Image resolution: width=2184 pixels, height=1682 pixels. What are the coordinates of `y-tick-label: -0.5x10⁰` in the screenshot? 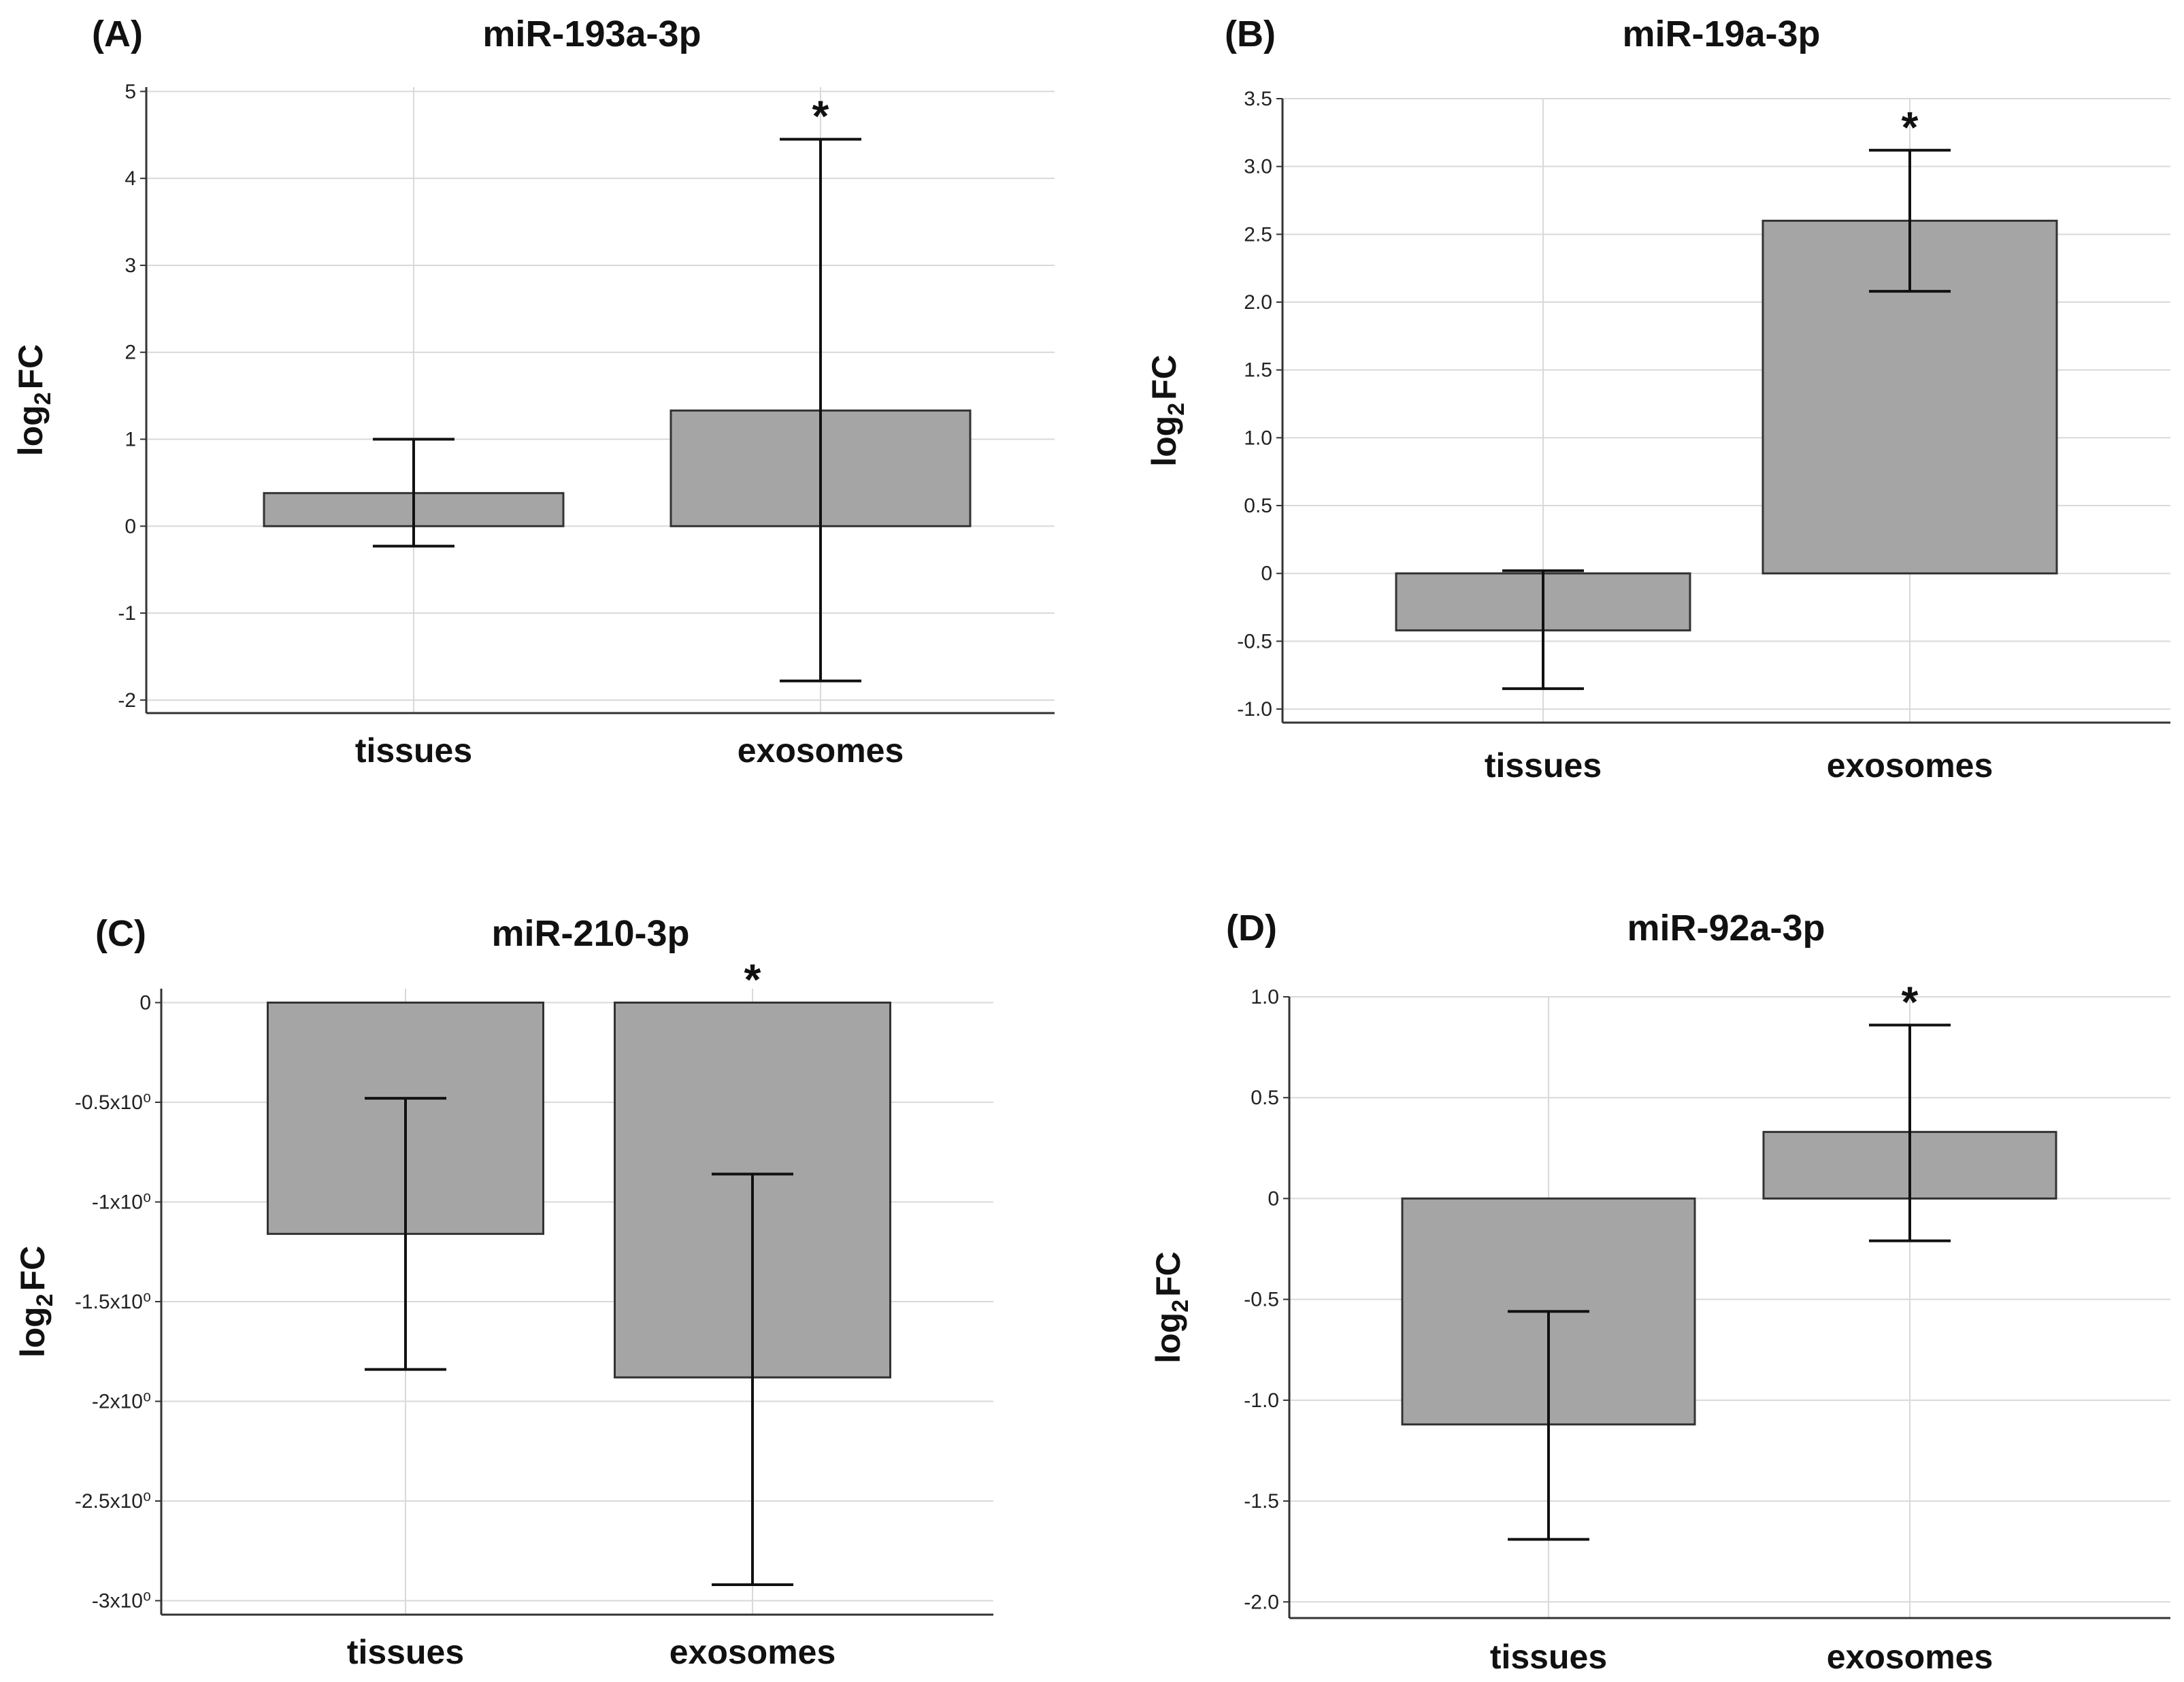 It's located at (113, 1102).